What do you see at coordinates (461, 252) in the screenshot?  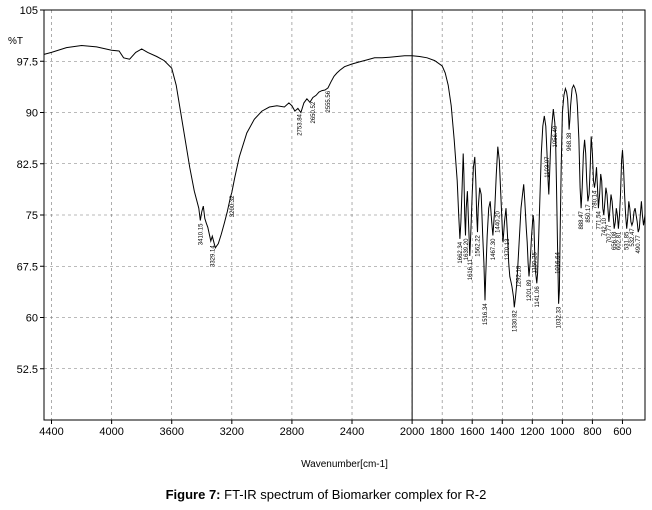 I see `peak-label: 1662.34` at bounding box center [461, 252].